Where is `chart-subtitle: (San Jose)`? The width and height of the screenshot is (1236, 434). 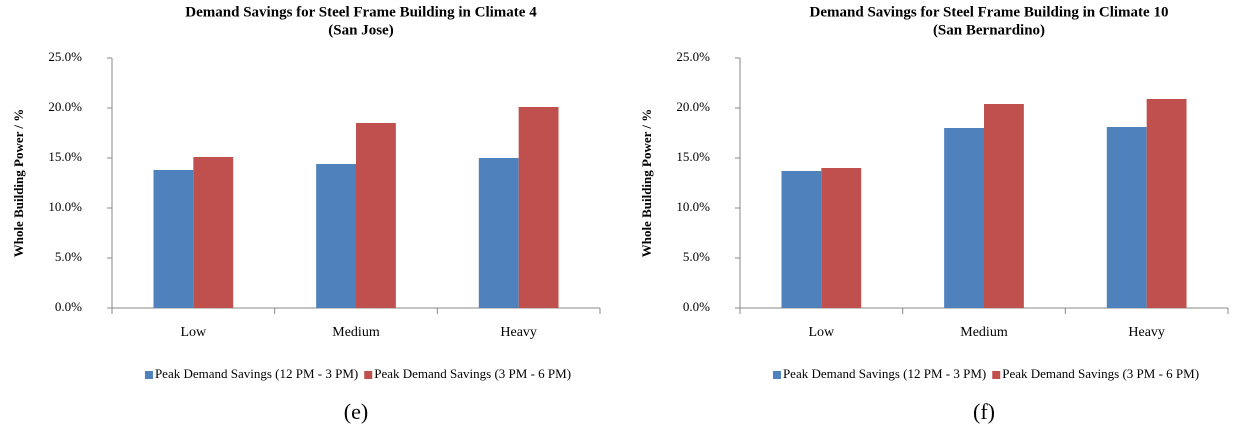 chart-subtitle: (San Jose) is located at coordinates (360, 30).